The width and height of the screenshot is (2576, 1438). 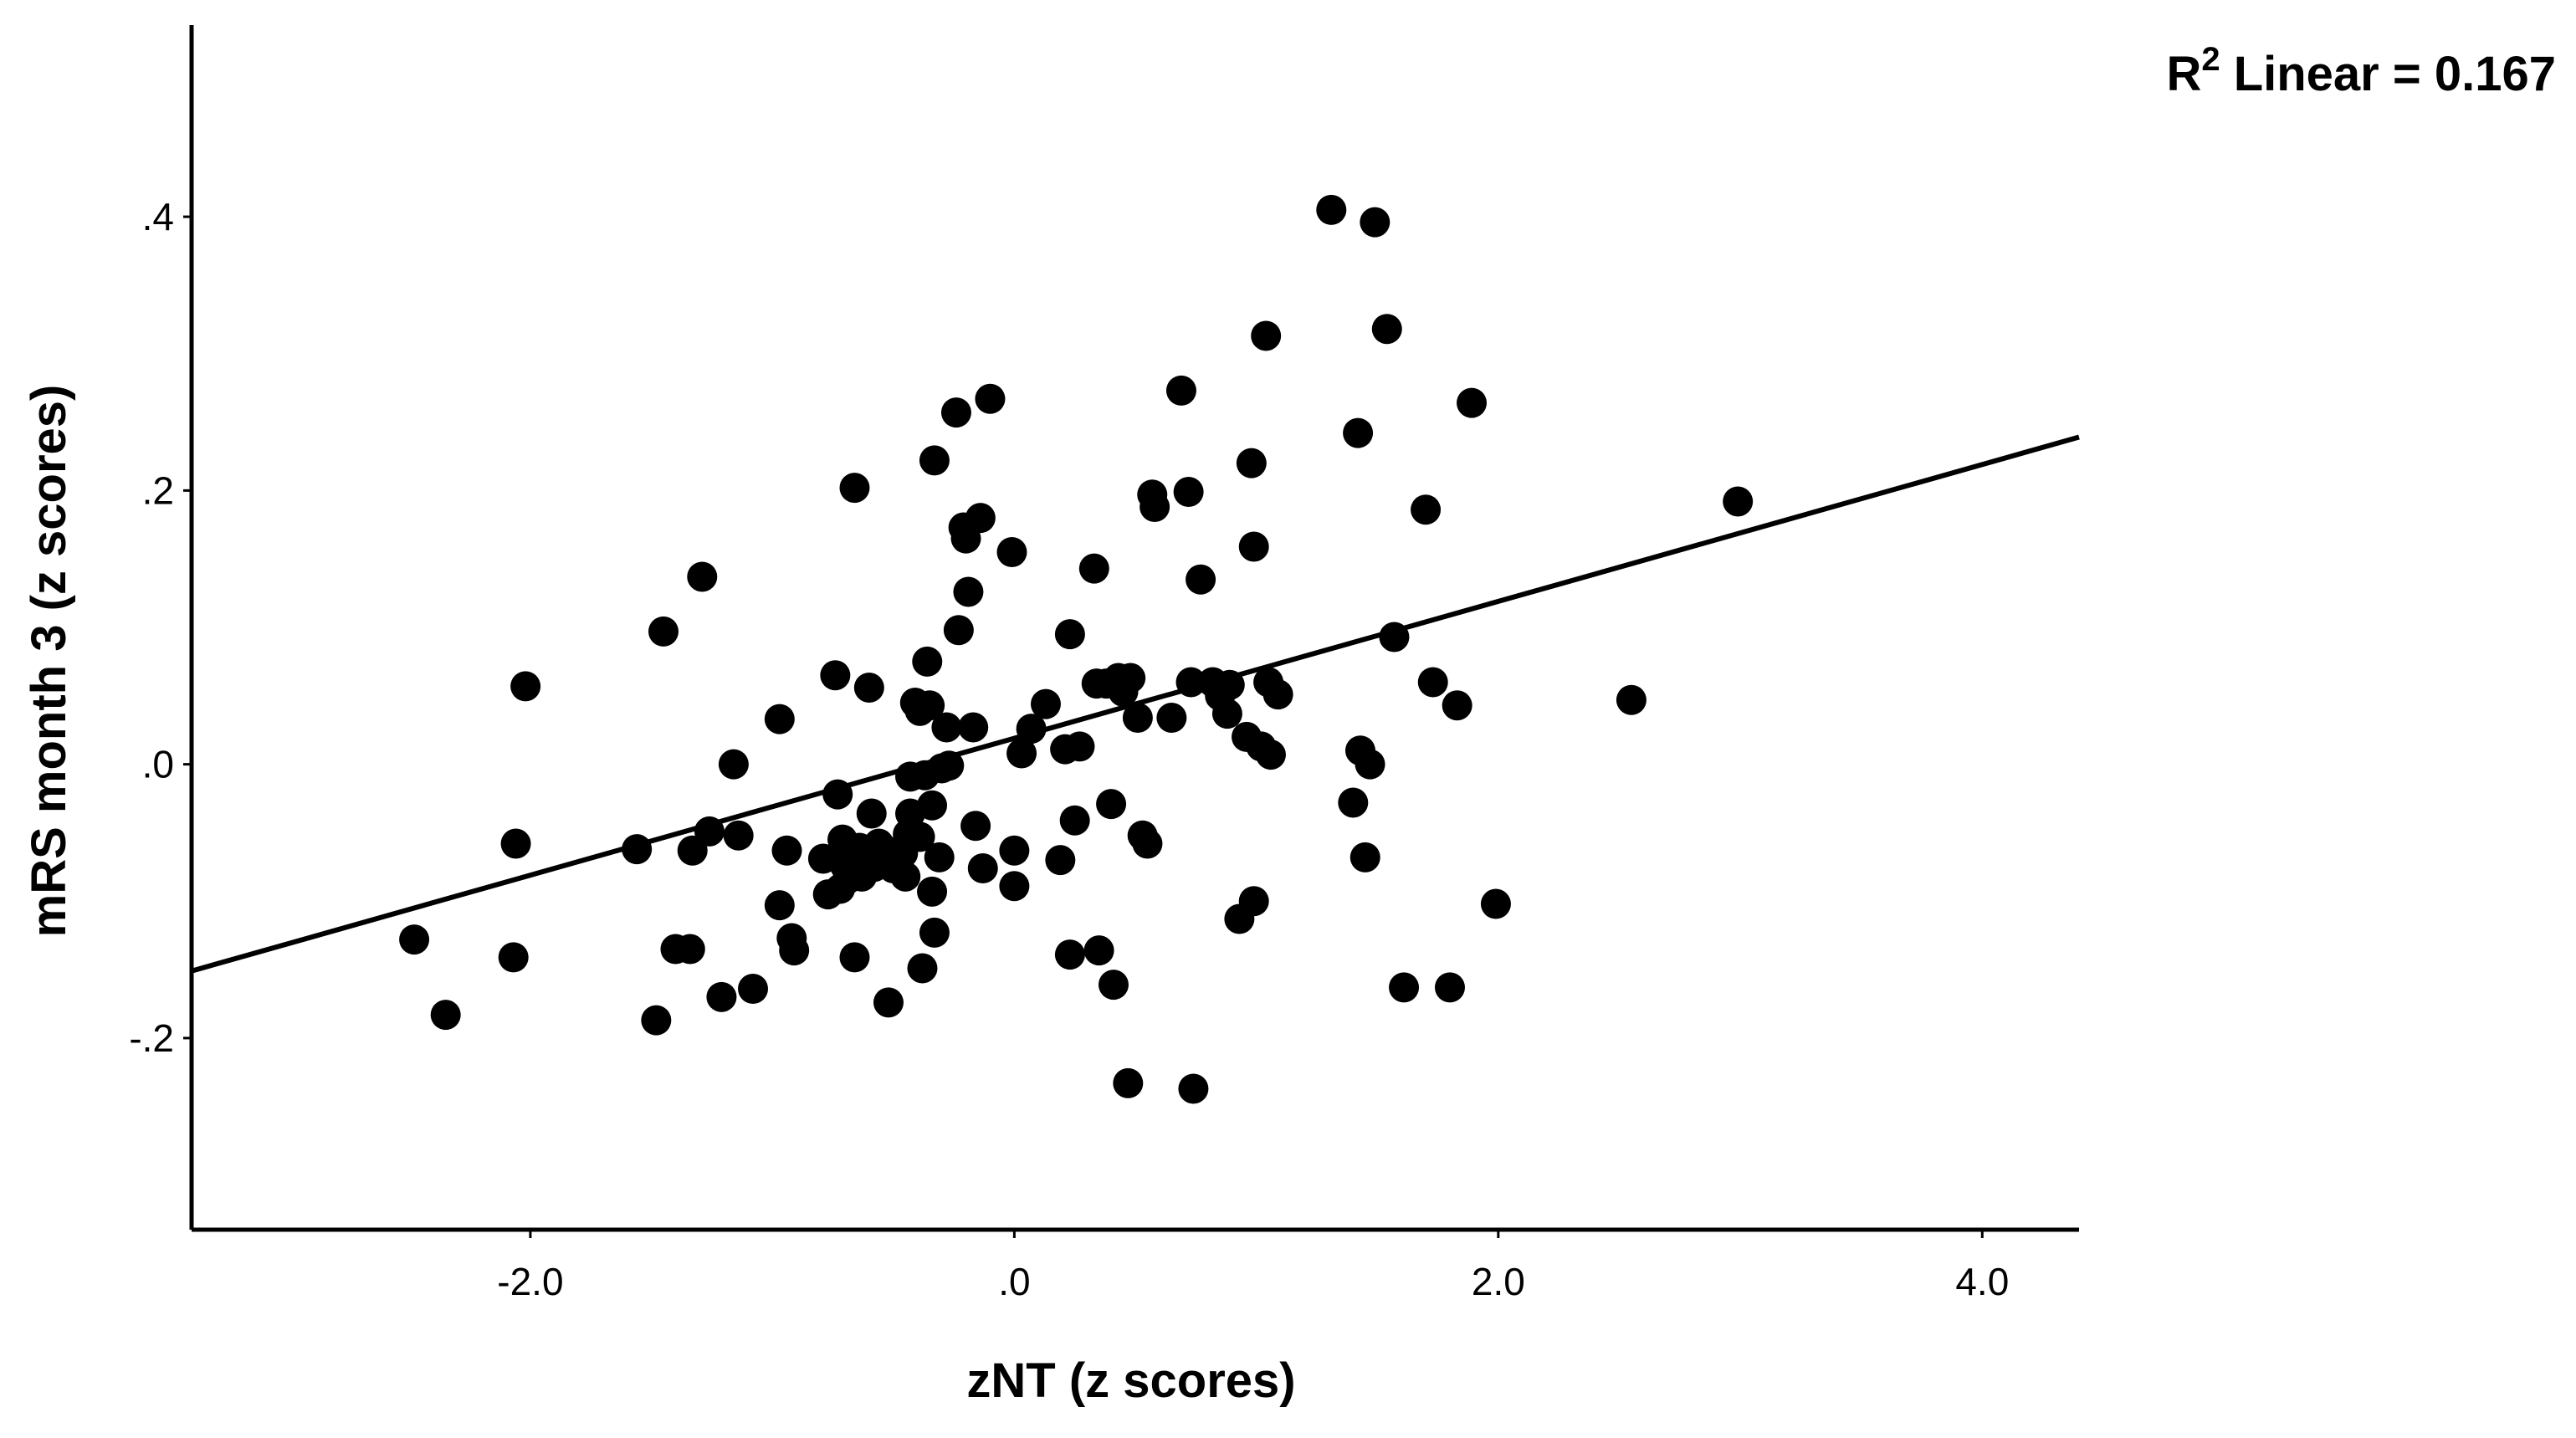 What do you see at coordinates (530, 1281) in the screenshot?
I see `x-tick-label: -2.0` at bounding box center [530, 1281].